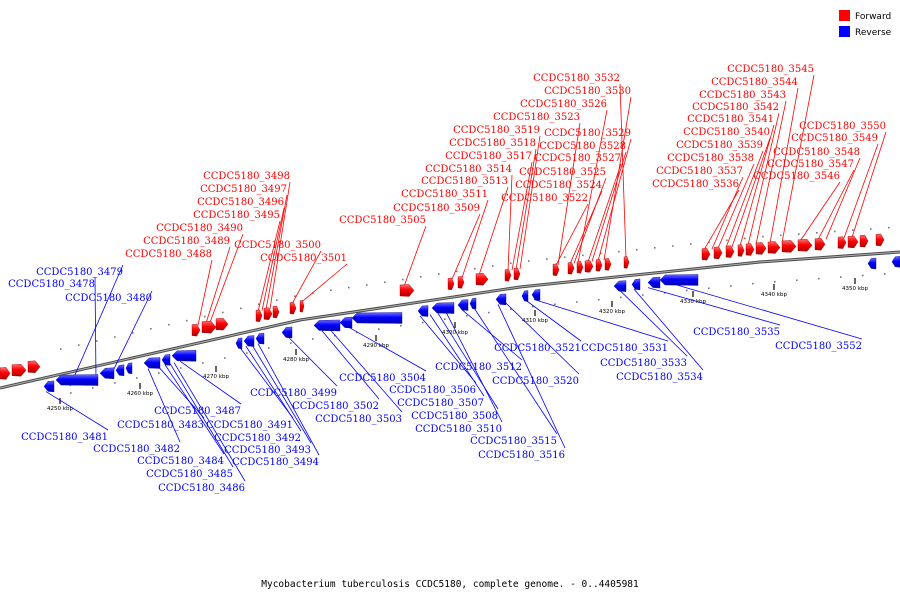 This screenshot has width=900, height=600. I want to click on forward-gene-label: CCDC5180_3501, so click(303, 258).